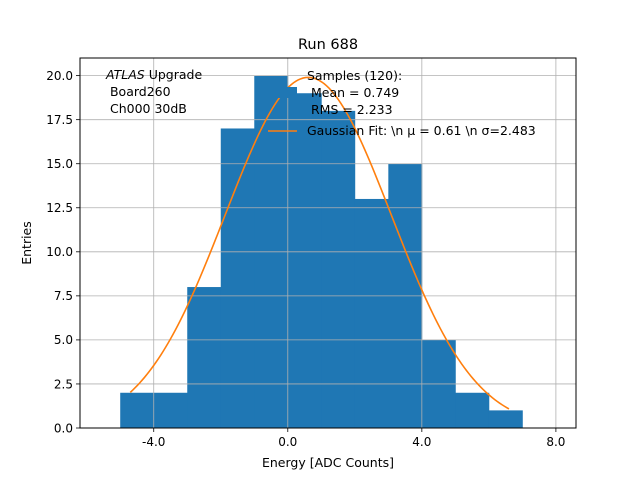 The width and height of the screenshot is (640, 480). What do you see at coordinates (353, 92) in the screenshot?
I see `legend-samples-line-2: Mean = 0.749` at bounding box center [353, 92].